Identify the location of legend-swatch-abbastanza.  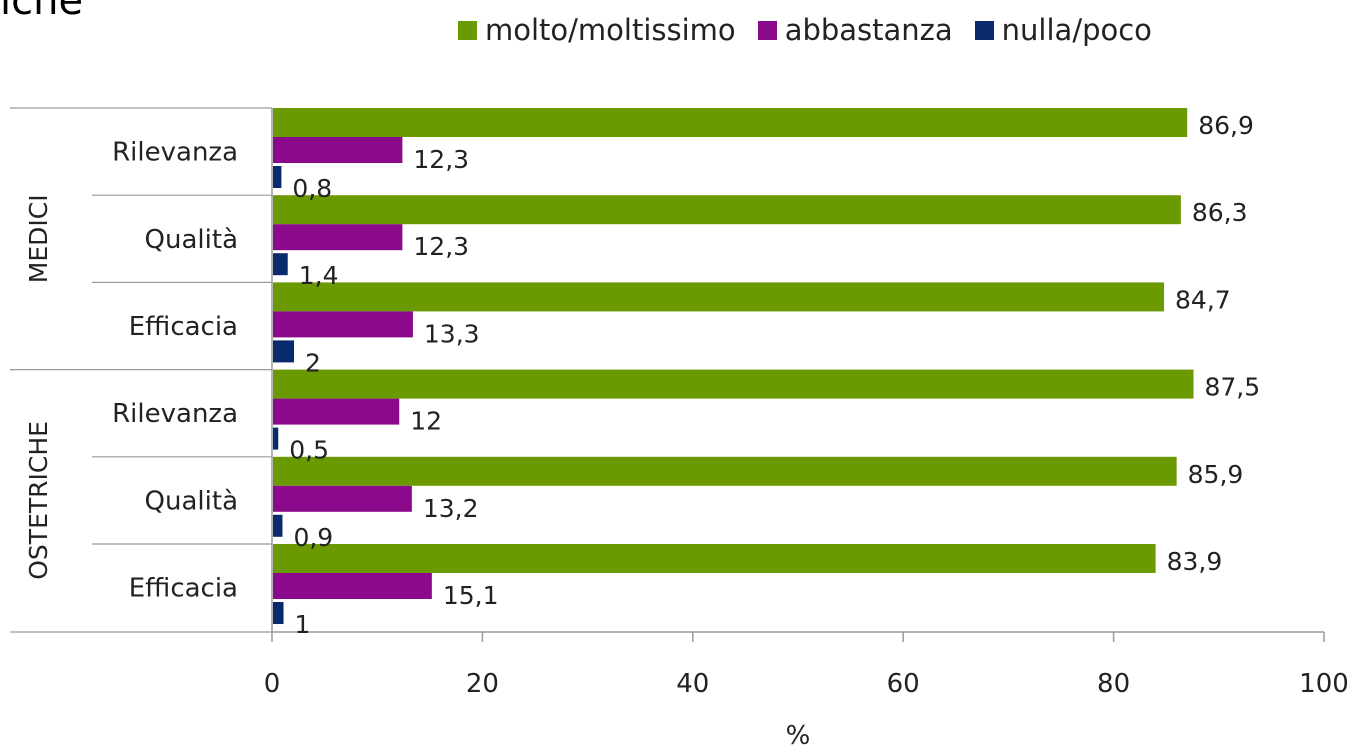
(767, 30).